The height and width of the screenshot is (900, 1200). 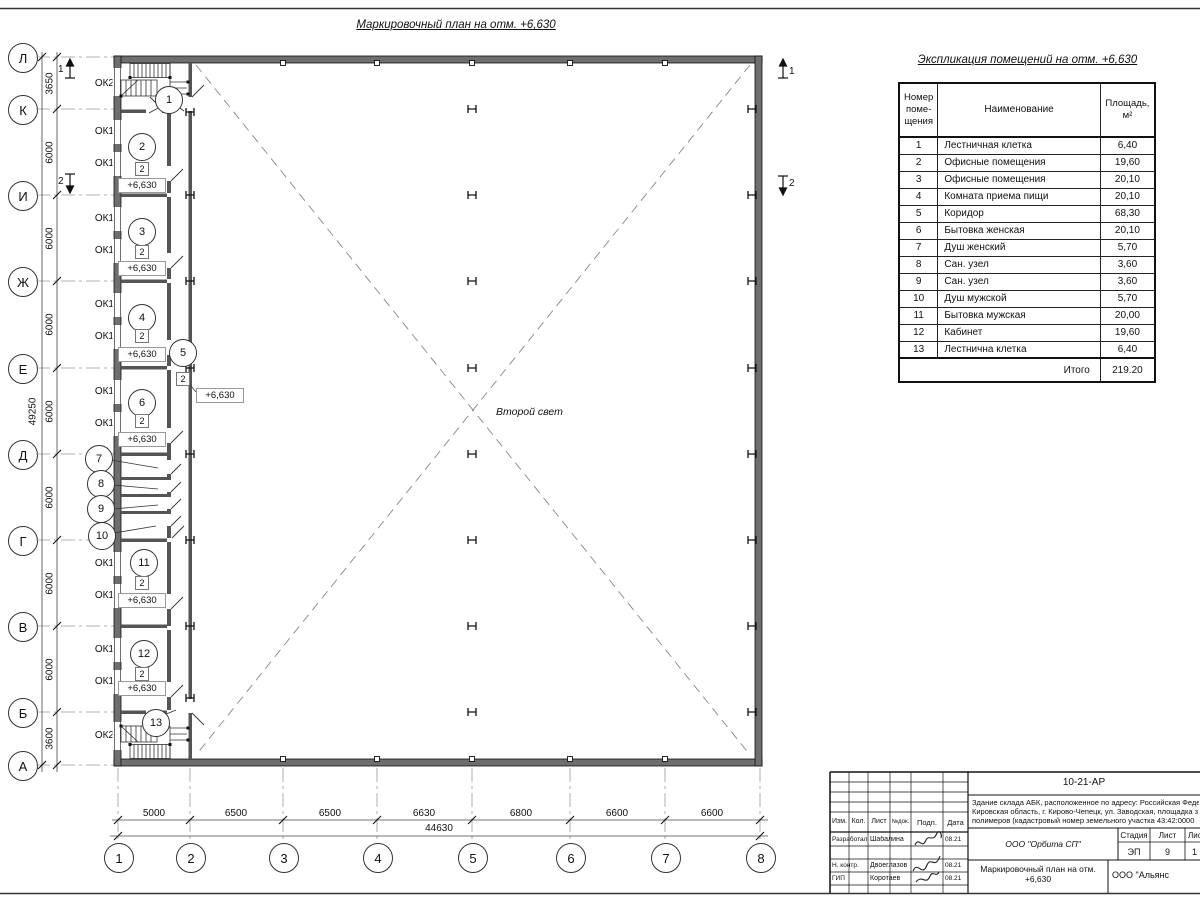 What do you see at coordinates (23, 766) in the screenshot?
I see `axis-row-A: А` at bounding box center [23, 766].